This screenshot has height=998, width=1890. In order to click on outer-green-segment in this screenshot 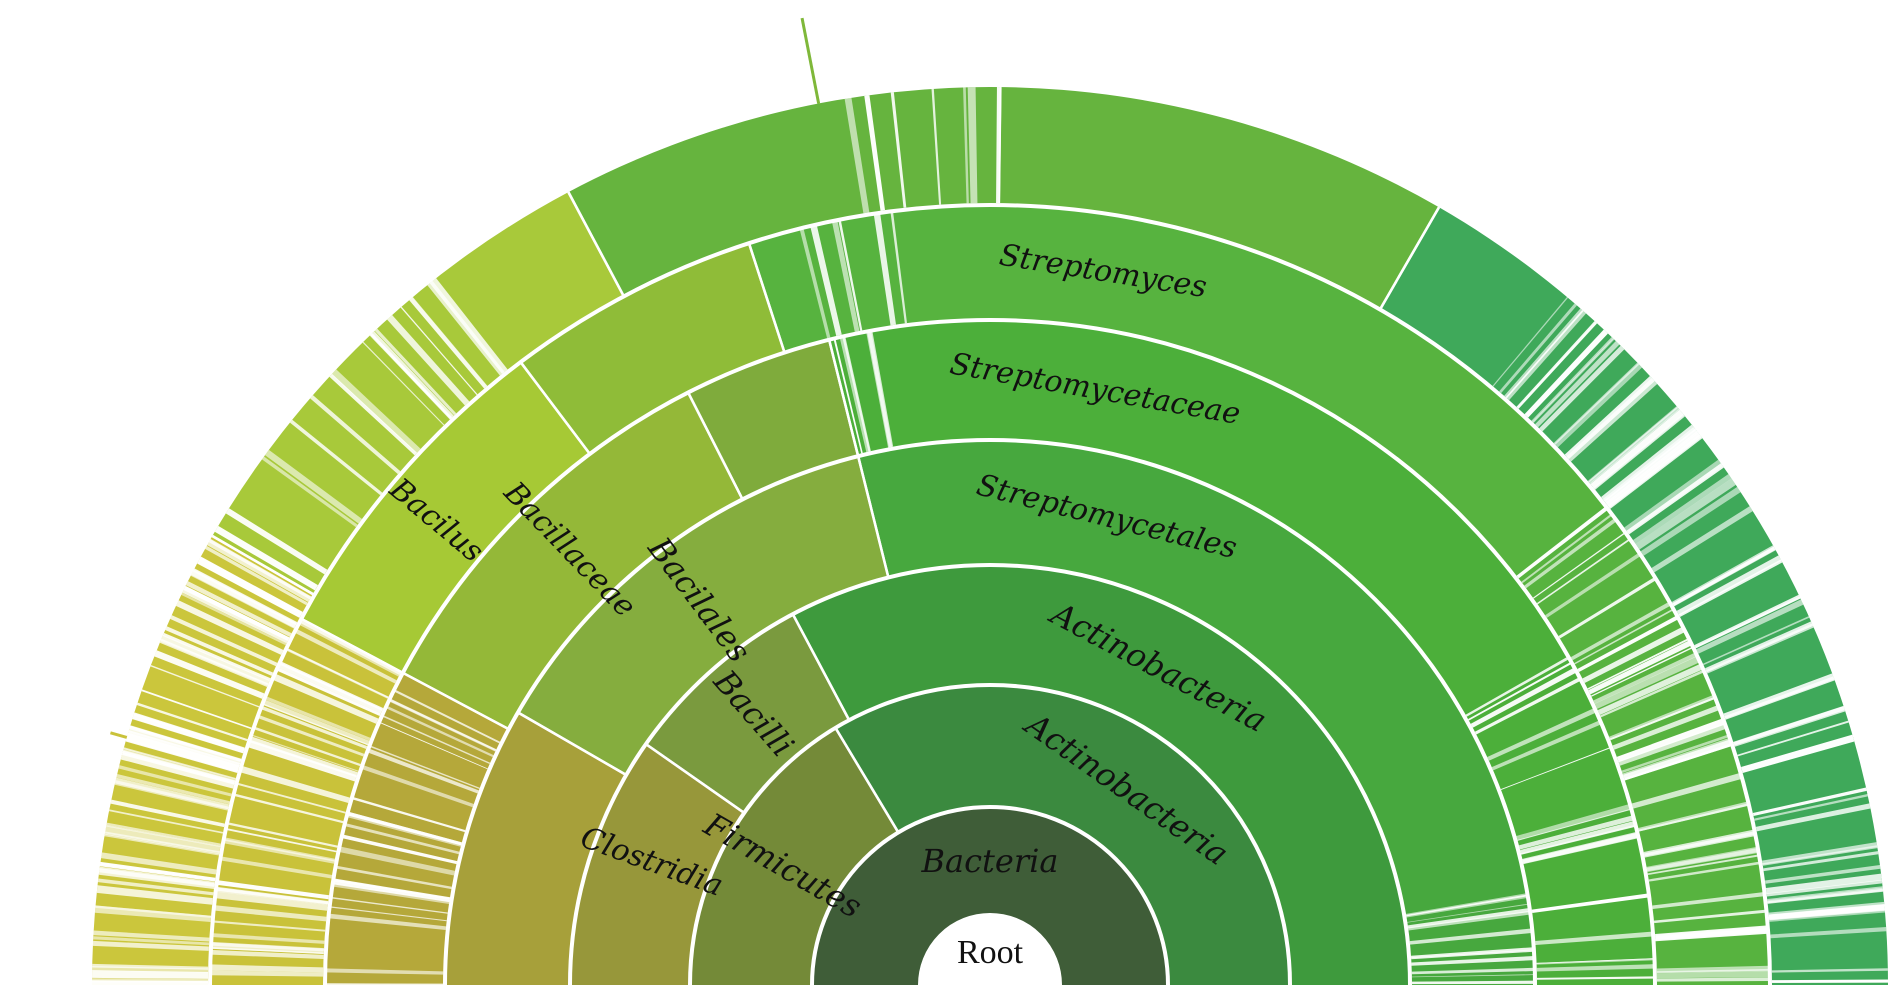, I will do `click(1003, 198)`.